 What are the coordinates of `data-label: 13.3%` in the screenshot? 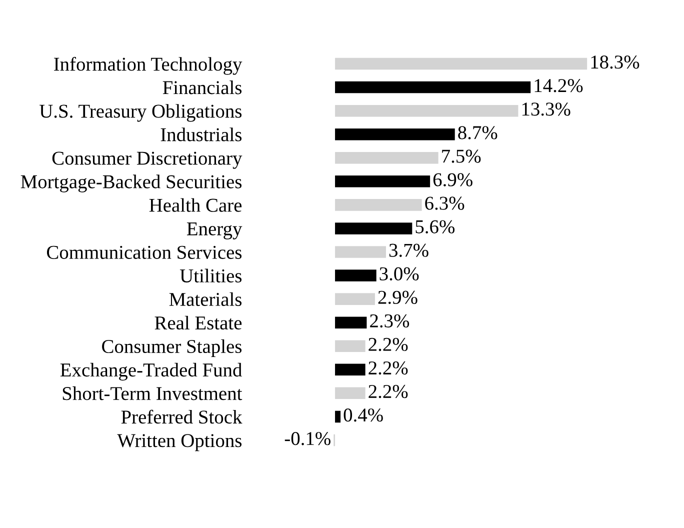 It's located at (546, 109).